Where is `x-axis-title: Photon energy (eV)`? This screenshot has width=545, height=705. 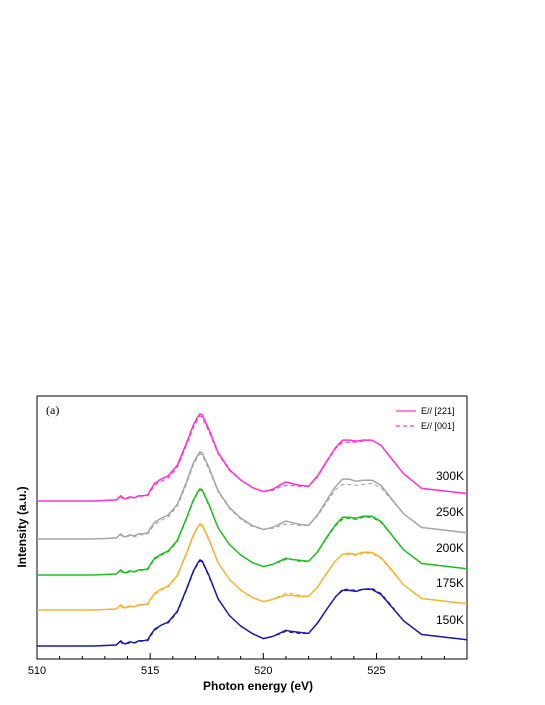
x-axis-title: Photon energy (eV) is located at coordinates (258, 686).